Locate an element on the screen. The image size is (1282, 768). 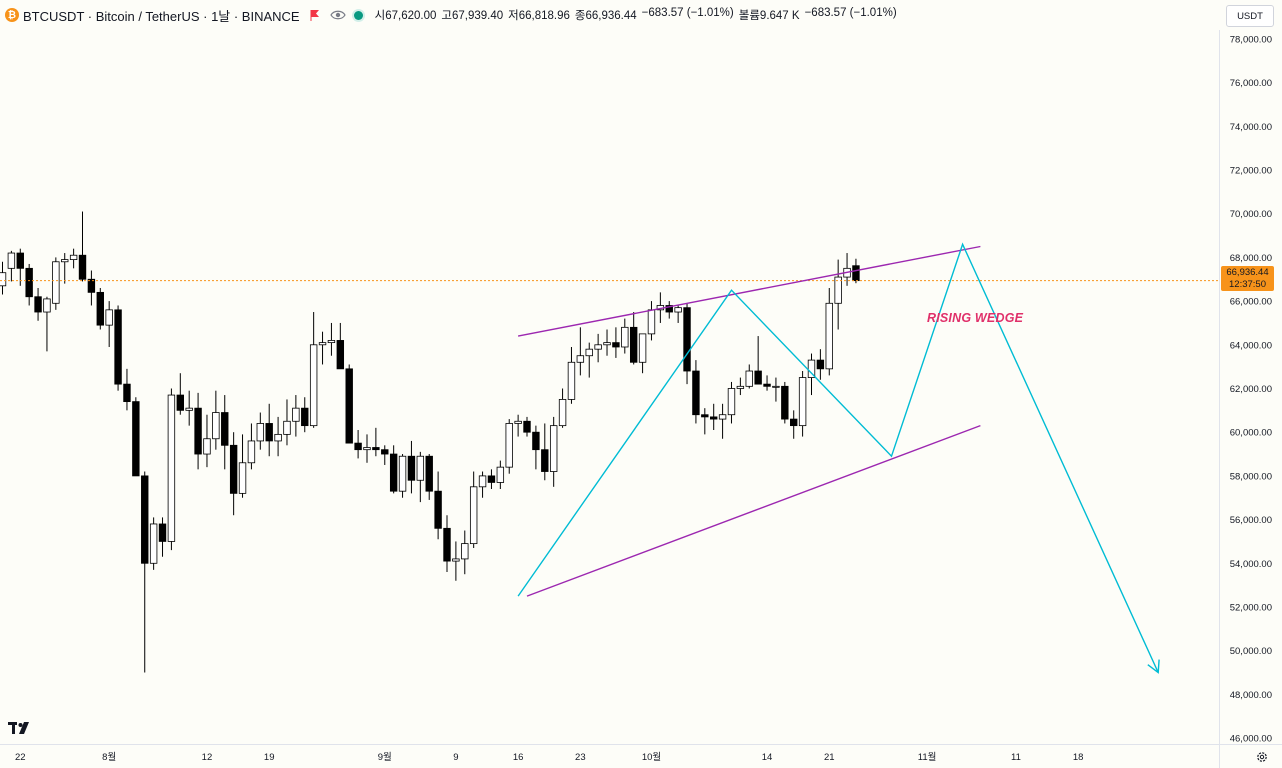
eye-icon is located at coordinates (337, 15).